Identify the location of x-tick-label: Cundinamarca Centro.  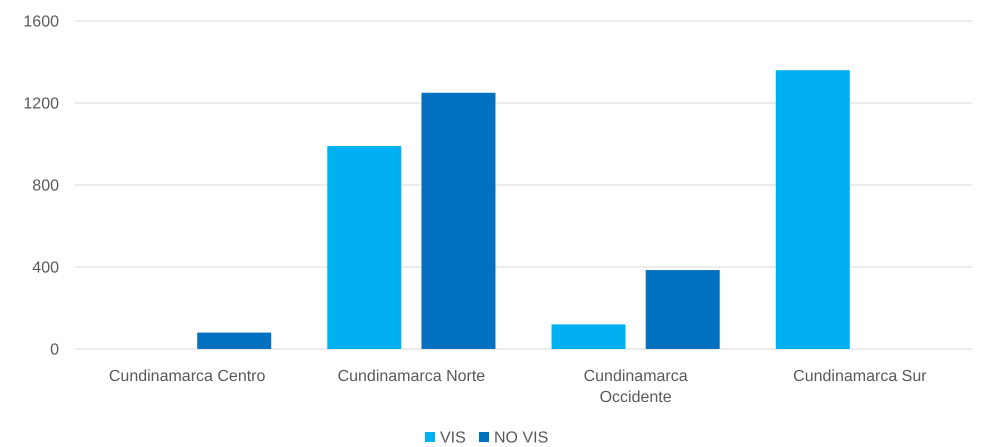
(187, 376).